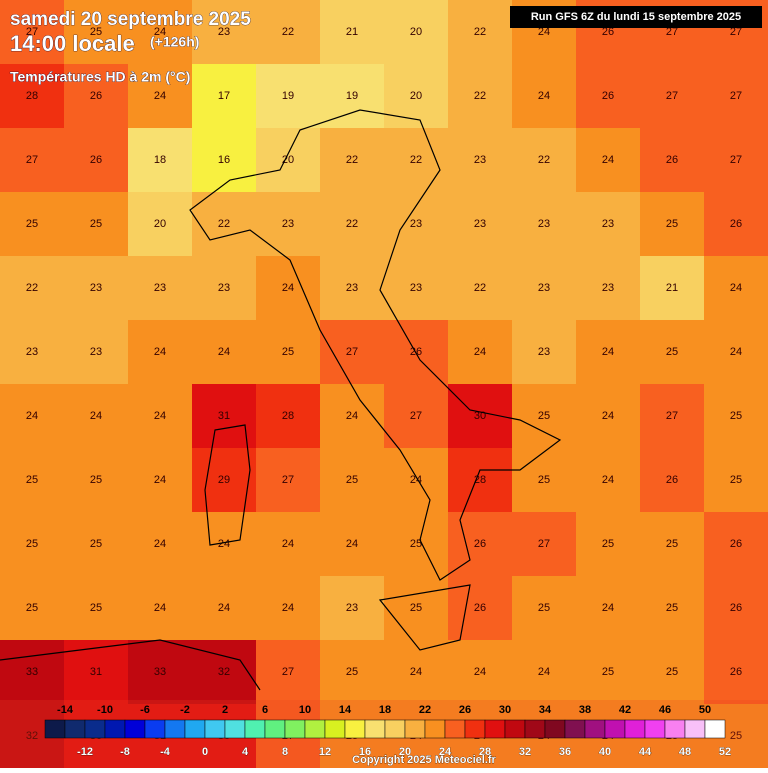  What do you see at coordinates (185, 710) in the screenshot?
I see `scale-label: -2` at bounding box center [185, 710].